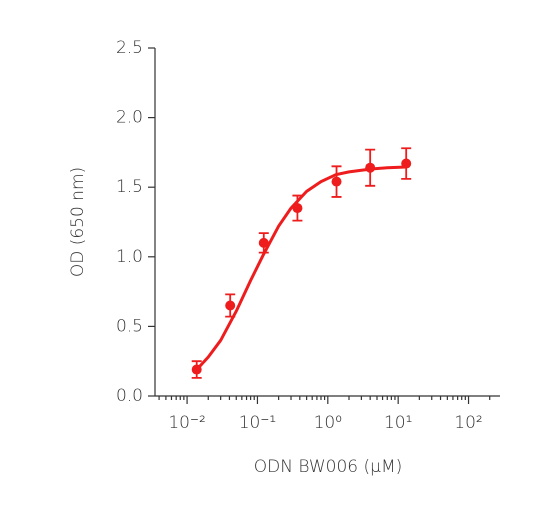 Image resolution: width=550 pixels, height=523 pixels. I want to click on x-axis-label: ODN BW006 (μM), so click(328, 467).